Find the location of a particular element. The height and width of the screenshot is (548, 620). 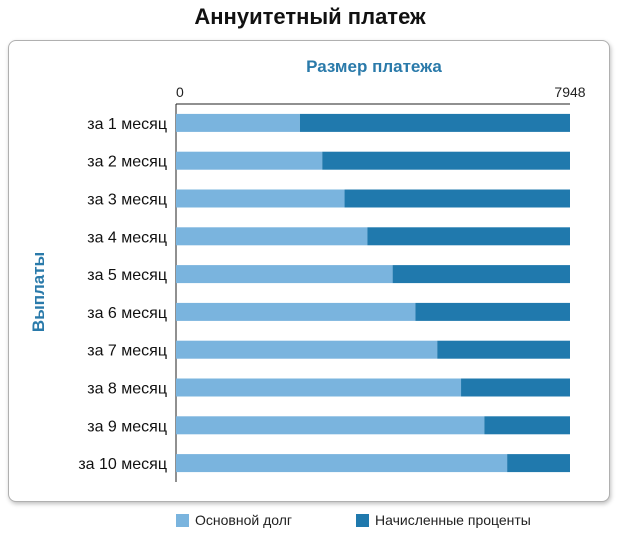

x-tick-label: 0 is located at coordinates (180, 92).